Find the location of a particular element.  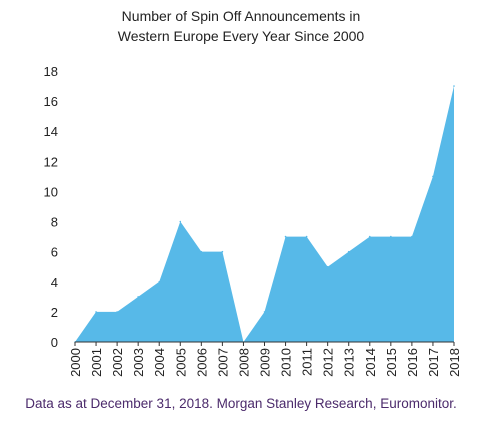

x-tick-label: 2016 is located at coordinates (412, 362).